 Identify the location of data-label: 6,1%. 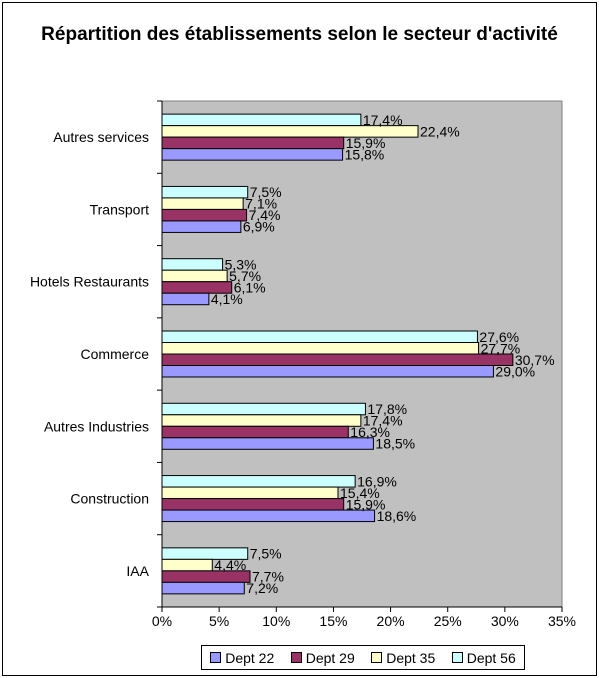
(250, 287).